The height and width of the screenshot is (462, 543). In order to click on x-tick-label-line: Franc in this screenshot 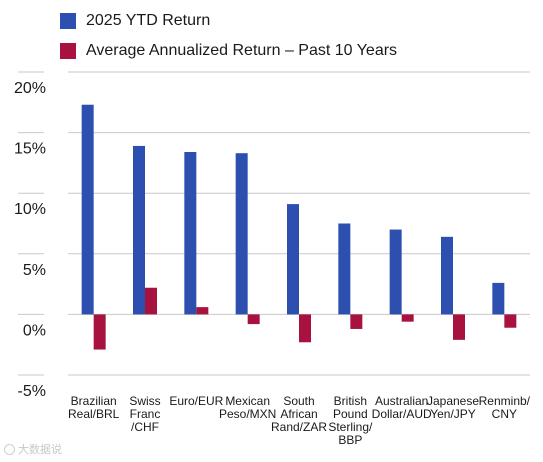, I will do `click(145, 414)`.